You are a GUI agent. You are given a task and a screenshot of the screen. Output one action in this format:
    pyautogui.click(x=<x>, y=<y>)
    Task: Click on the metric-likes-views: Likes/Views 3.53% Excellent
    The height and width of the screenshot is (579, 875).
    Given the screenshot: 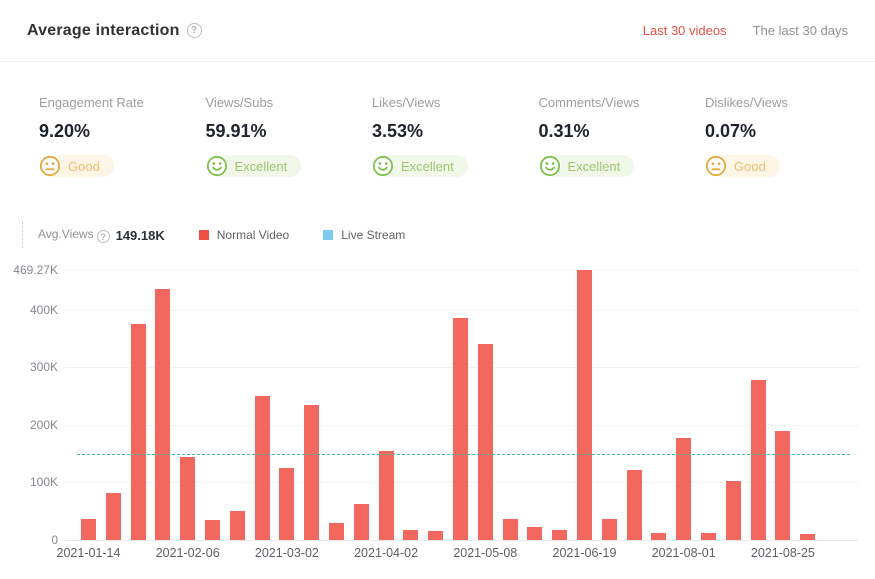 What is the action you would take?
    pyautogui.click(x=455, y=119)
    